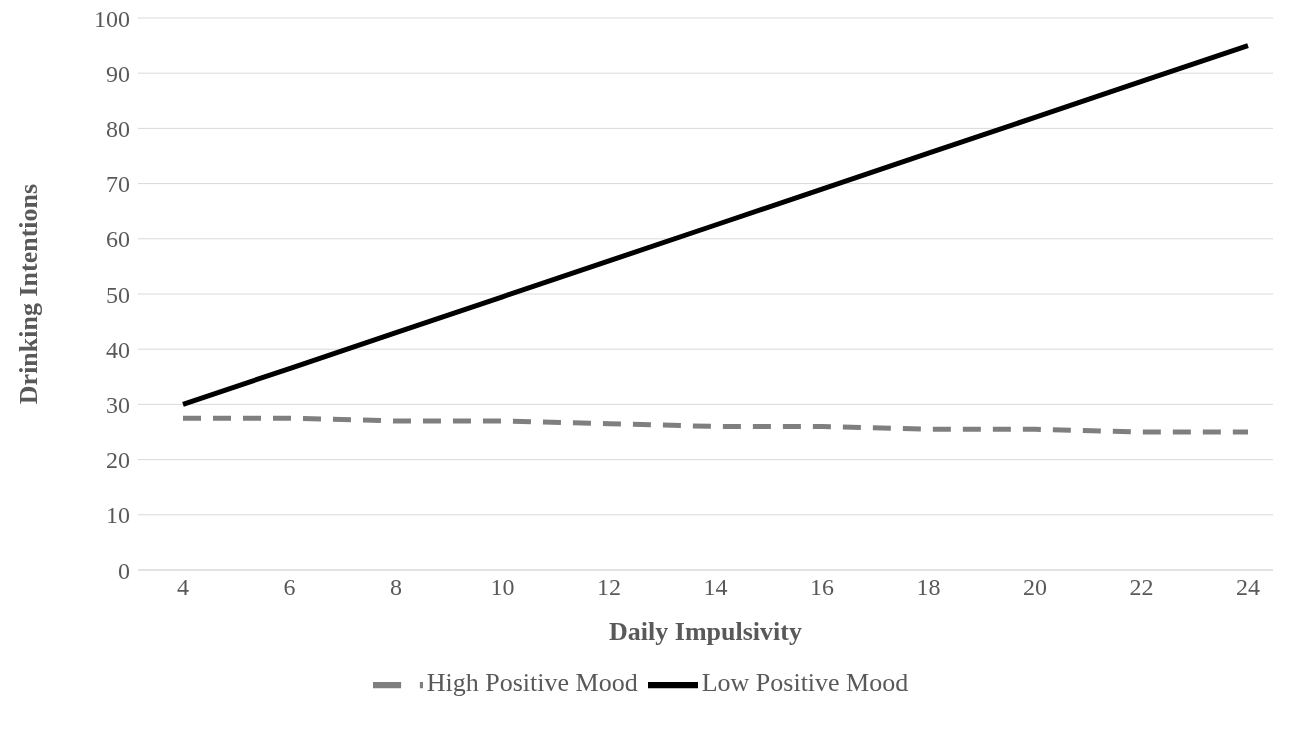  I want to click on x-axis-title: Daily Impulsivity, so click(705, 631).